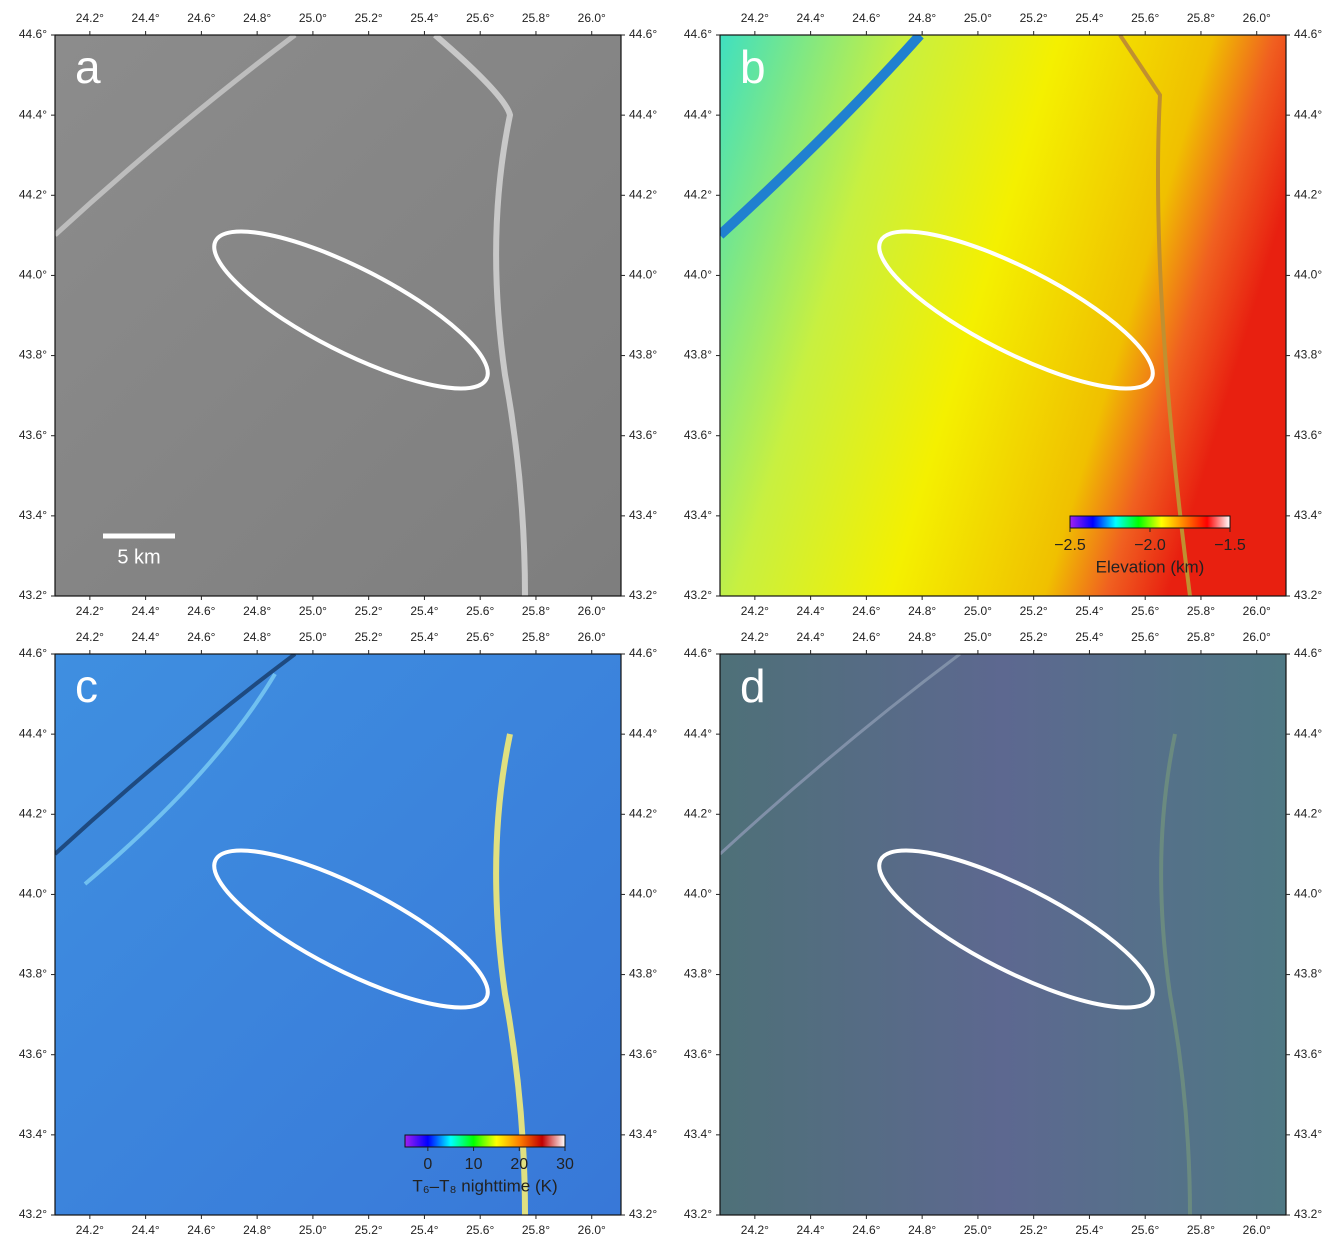 The image size is (1338, 1239). What do you see at coordinates (86, 686) in the screenshot?
I see `panel-letter: c` at bounding box center [86, 686].